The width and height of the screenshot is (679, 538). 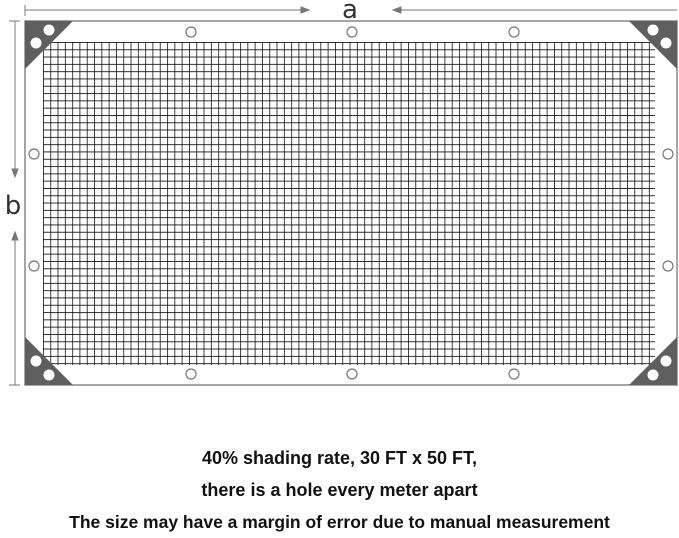 I want to click on dimension-b-arrow, so click(x=14, y=203).